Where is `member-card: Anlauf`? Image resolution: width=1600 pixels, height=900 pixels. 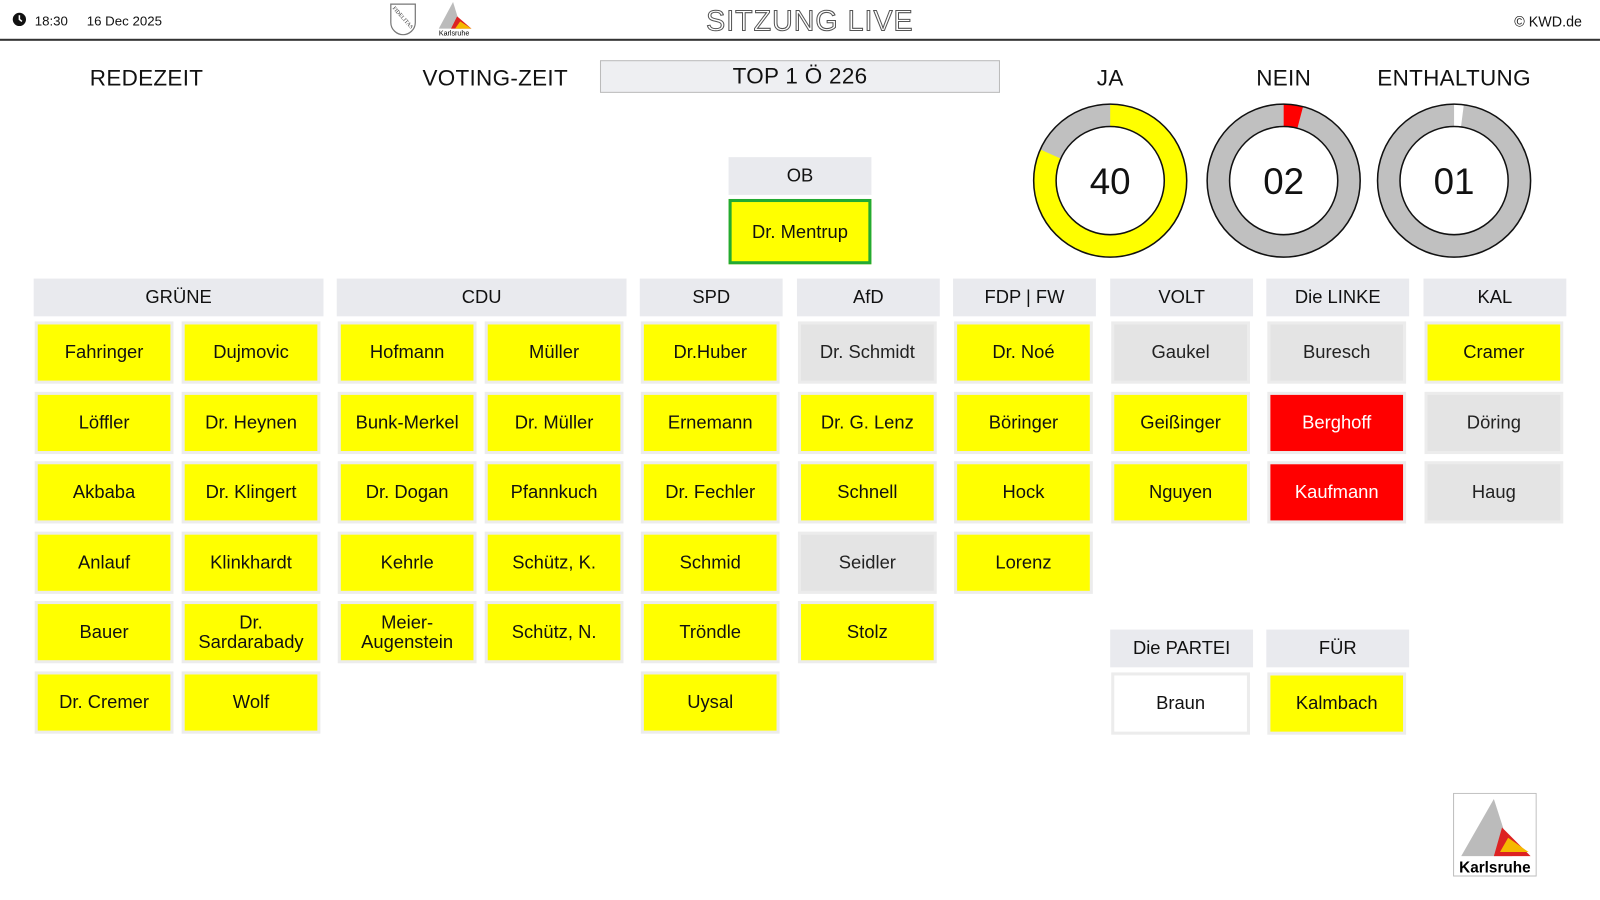 member-card: Anlauf is located at coordinates (104, 562).